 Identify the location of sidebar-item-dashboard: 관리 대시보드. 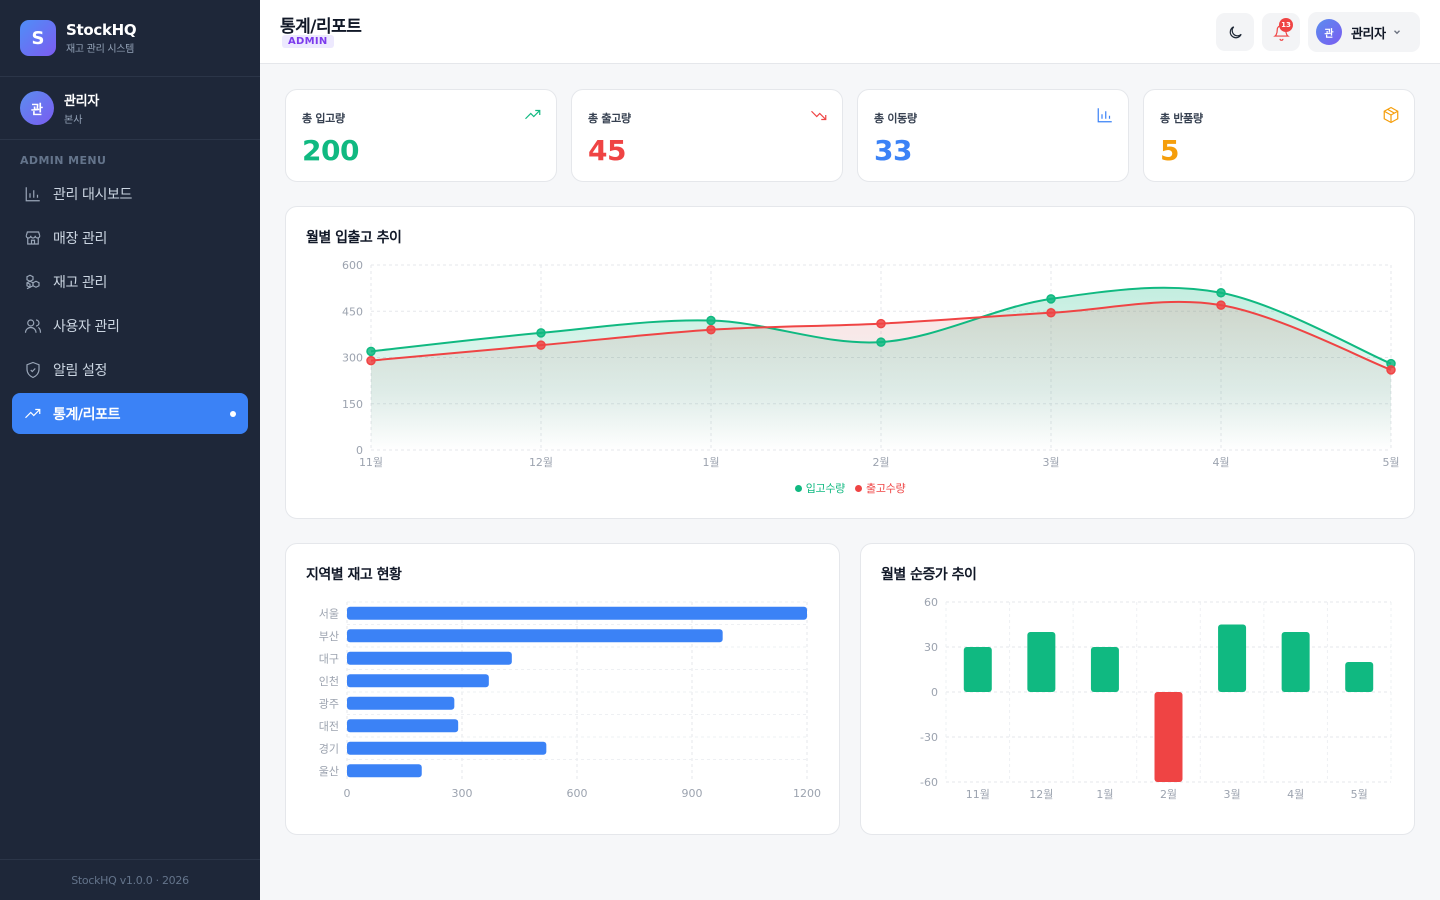
(130, 193).